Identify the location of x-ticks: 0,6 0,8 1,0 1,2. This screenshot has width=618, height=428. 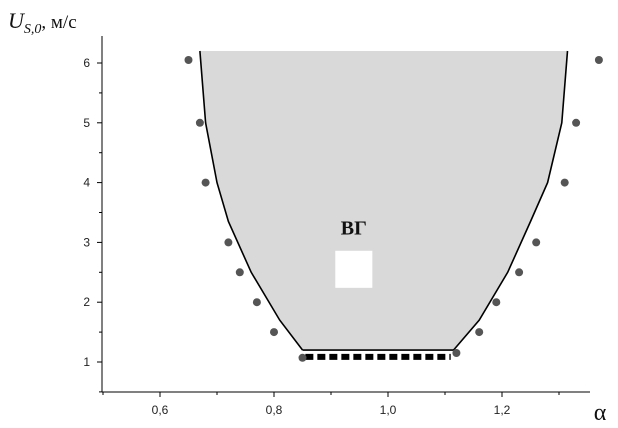
(331, 404).